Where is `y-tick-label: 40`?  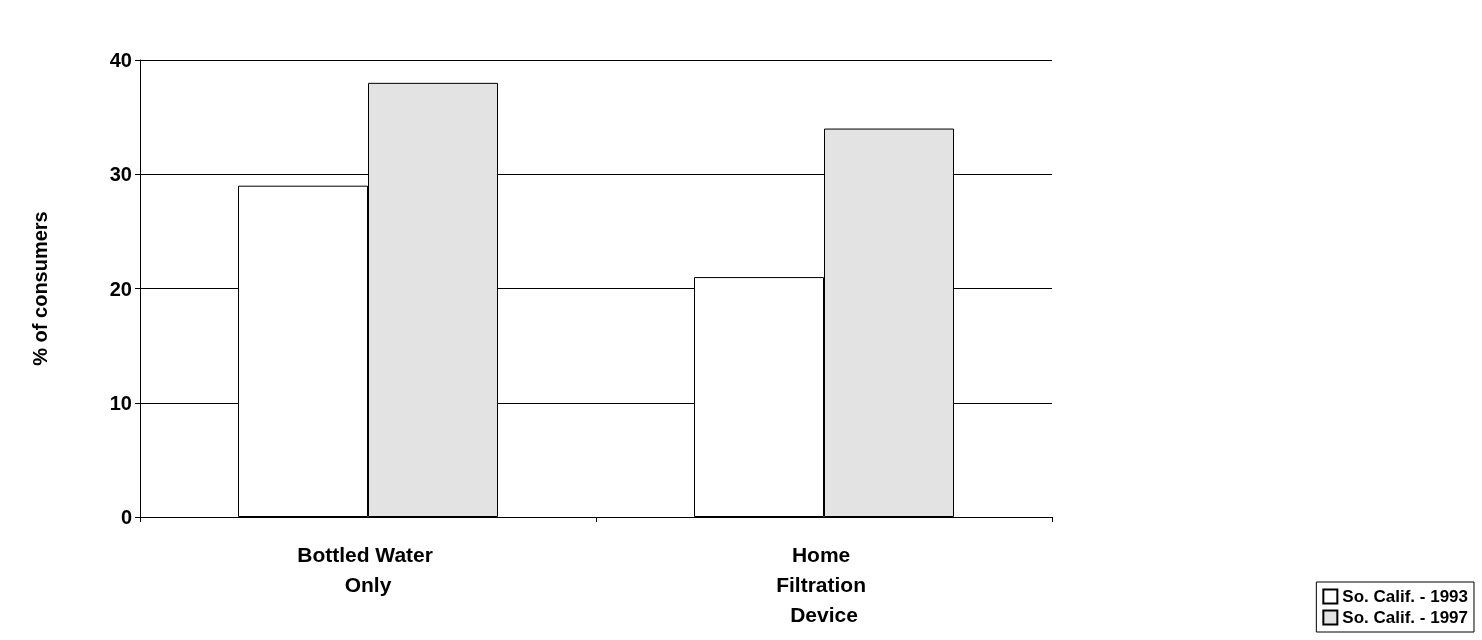
y-tick-label: 40 is located at coordinates (120, 60).